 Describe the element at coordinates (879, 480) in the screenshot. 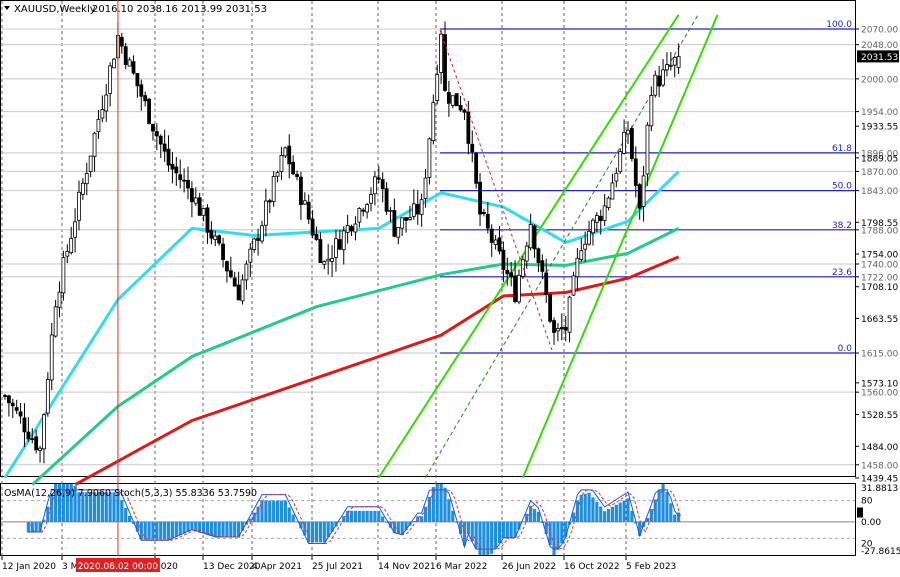

I see `price-label: 1439.45` at that location.